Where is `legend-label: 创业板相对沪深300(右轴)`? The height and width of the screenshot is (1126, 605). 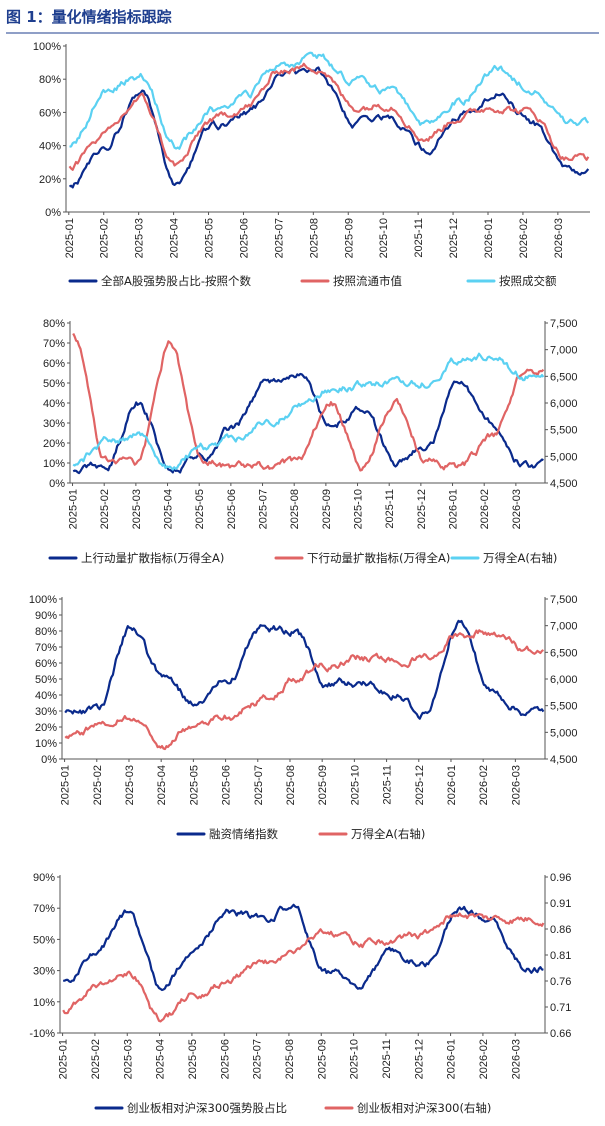
legend-label: 创业板相对沪深300(右轴) is located at coordinates (424, 1108).